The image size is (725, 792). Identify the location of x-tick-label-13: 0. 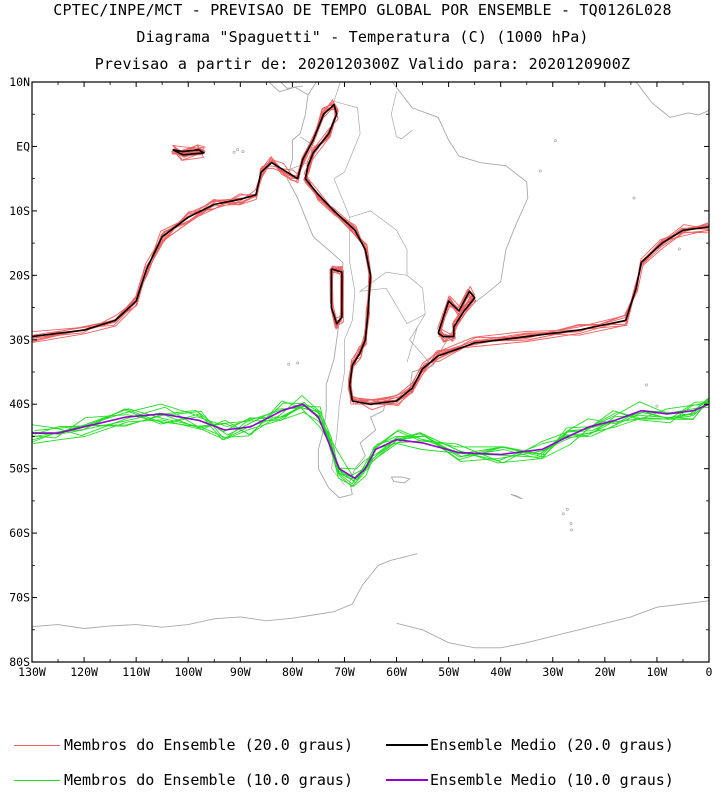
(709, 672).